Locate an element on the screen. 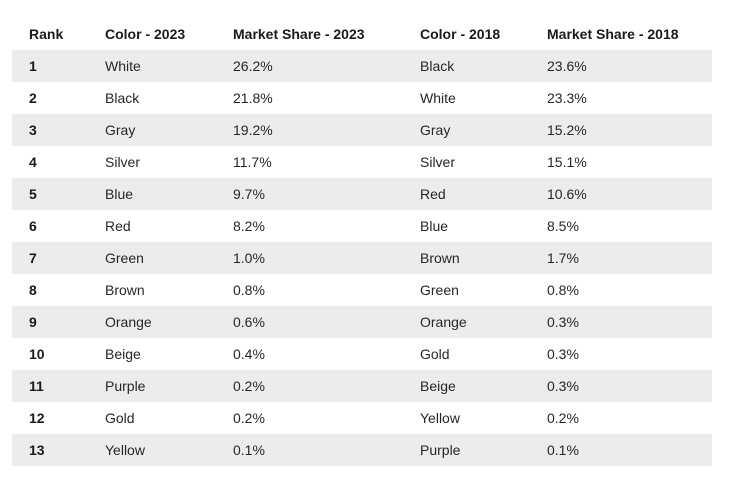  rank-cell: 5 is located at coordinates (50, 194).